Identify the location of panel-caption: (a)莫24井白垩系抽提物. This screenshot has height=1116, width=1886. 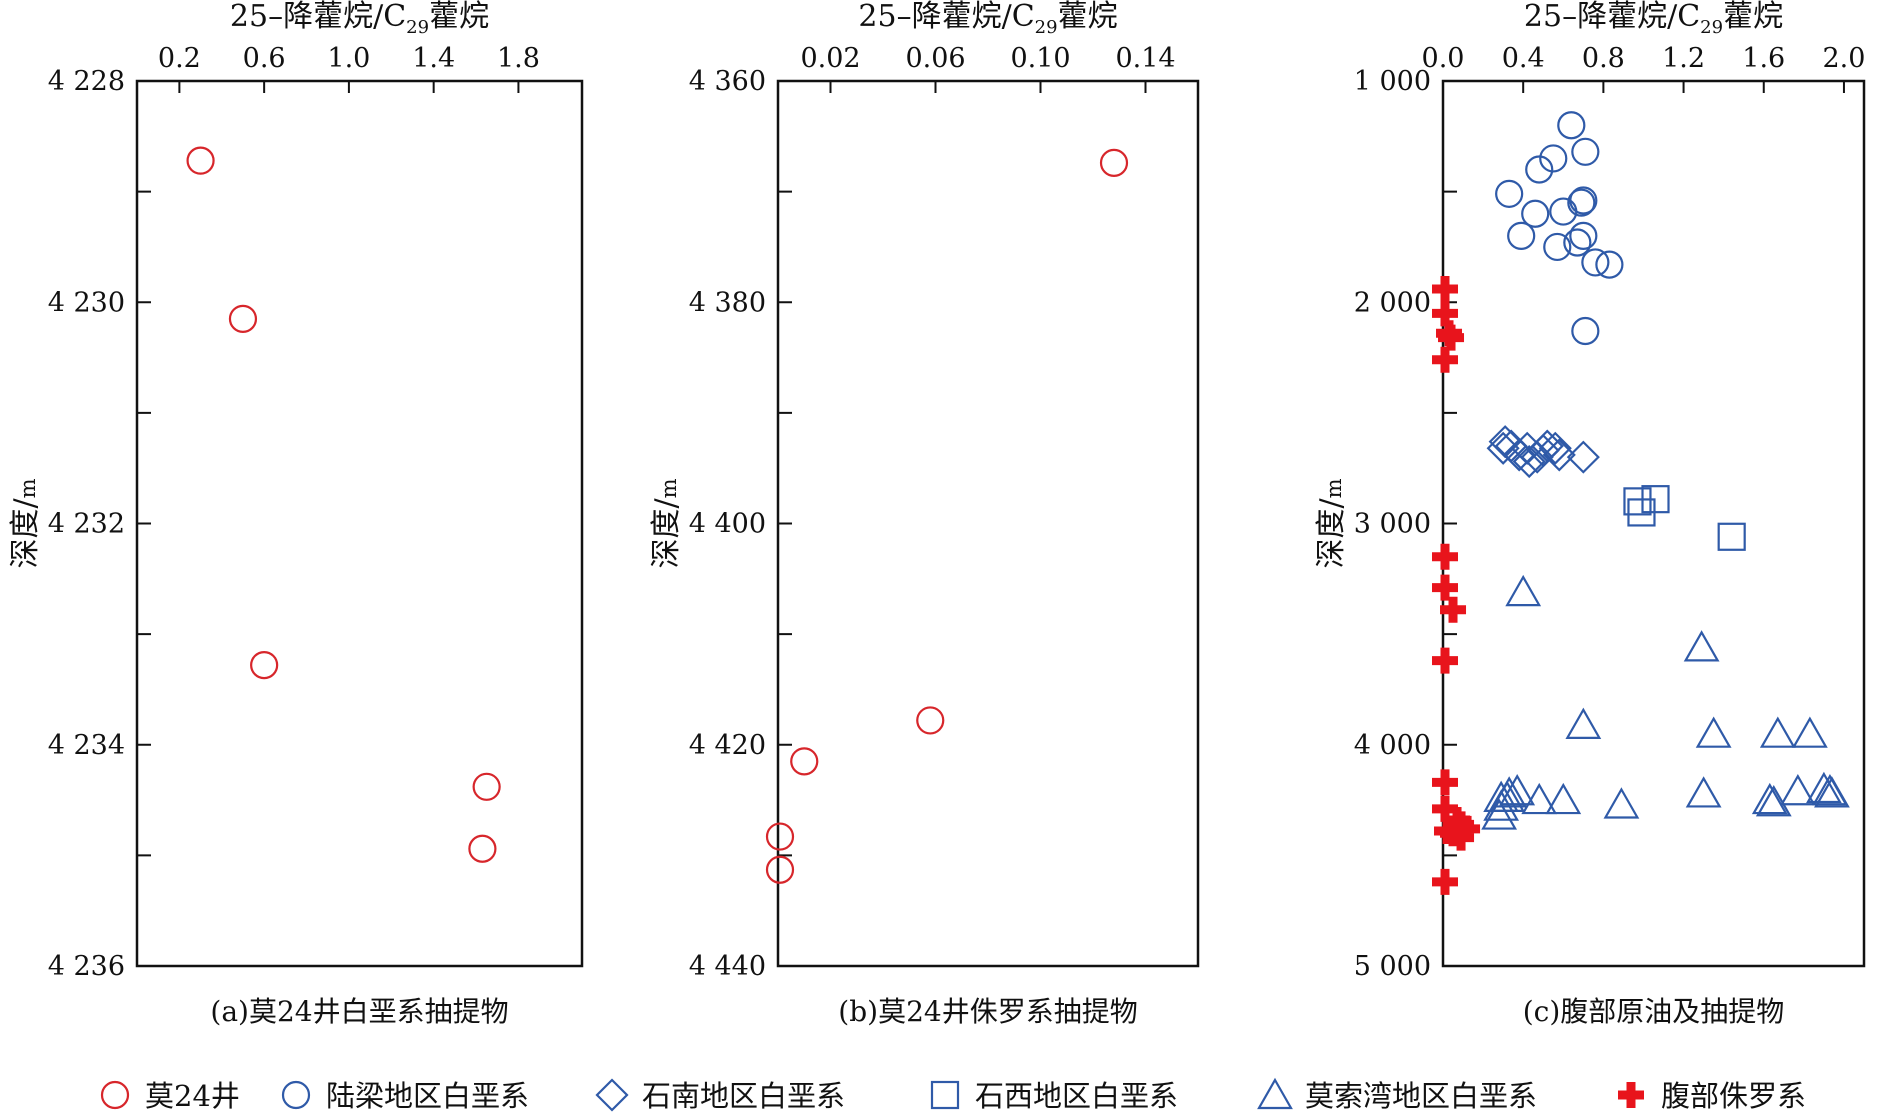
(359, 1011).